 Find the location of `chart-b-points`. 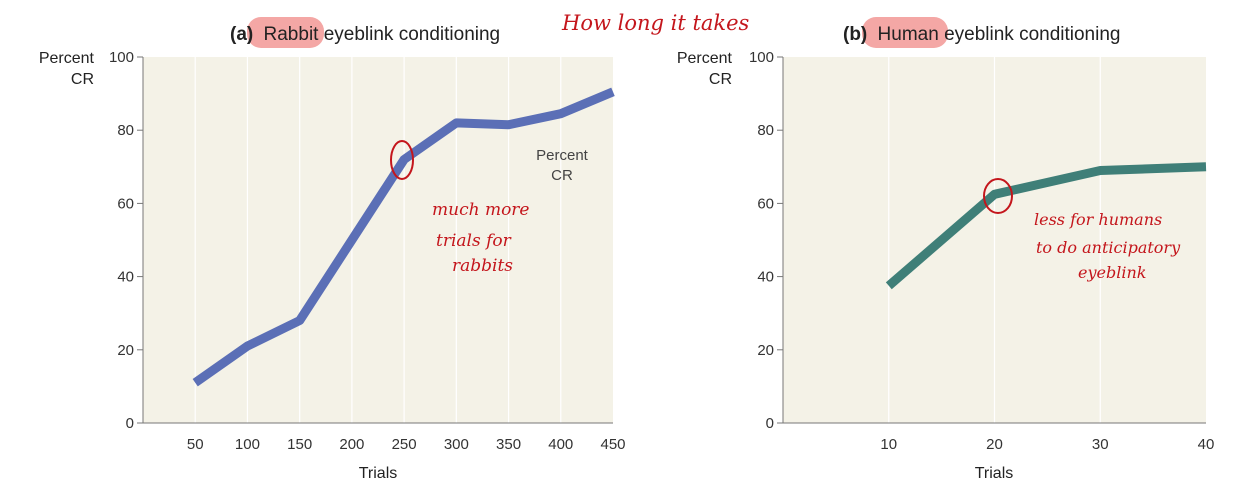

chart-b-points is located at coordinates (1047, 226).